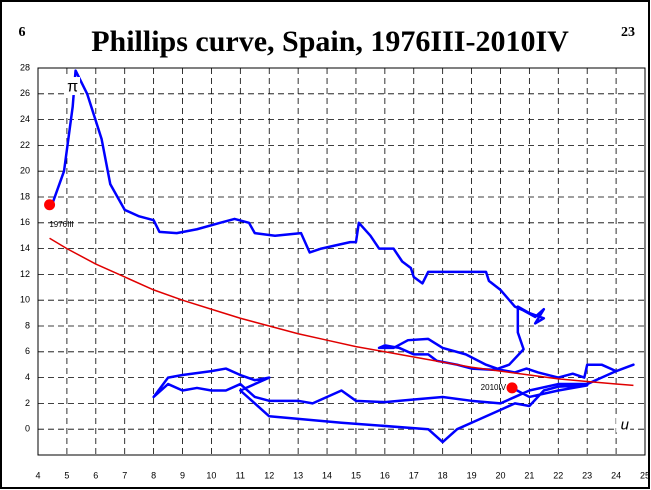  What do you see at coordinates (124, 475) in the screenshot?
I see `x-tick-label: 7` at bounding box center [124, 475].